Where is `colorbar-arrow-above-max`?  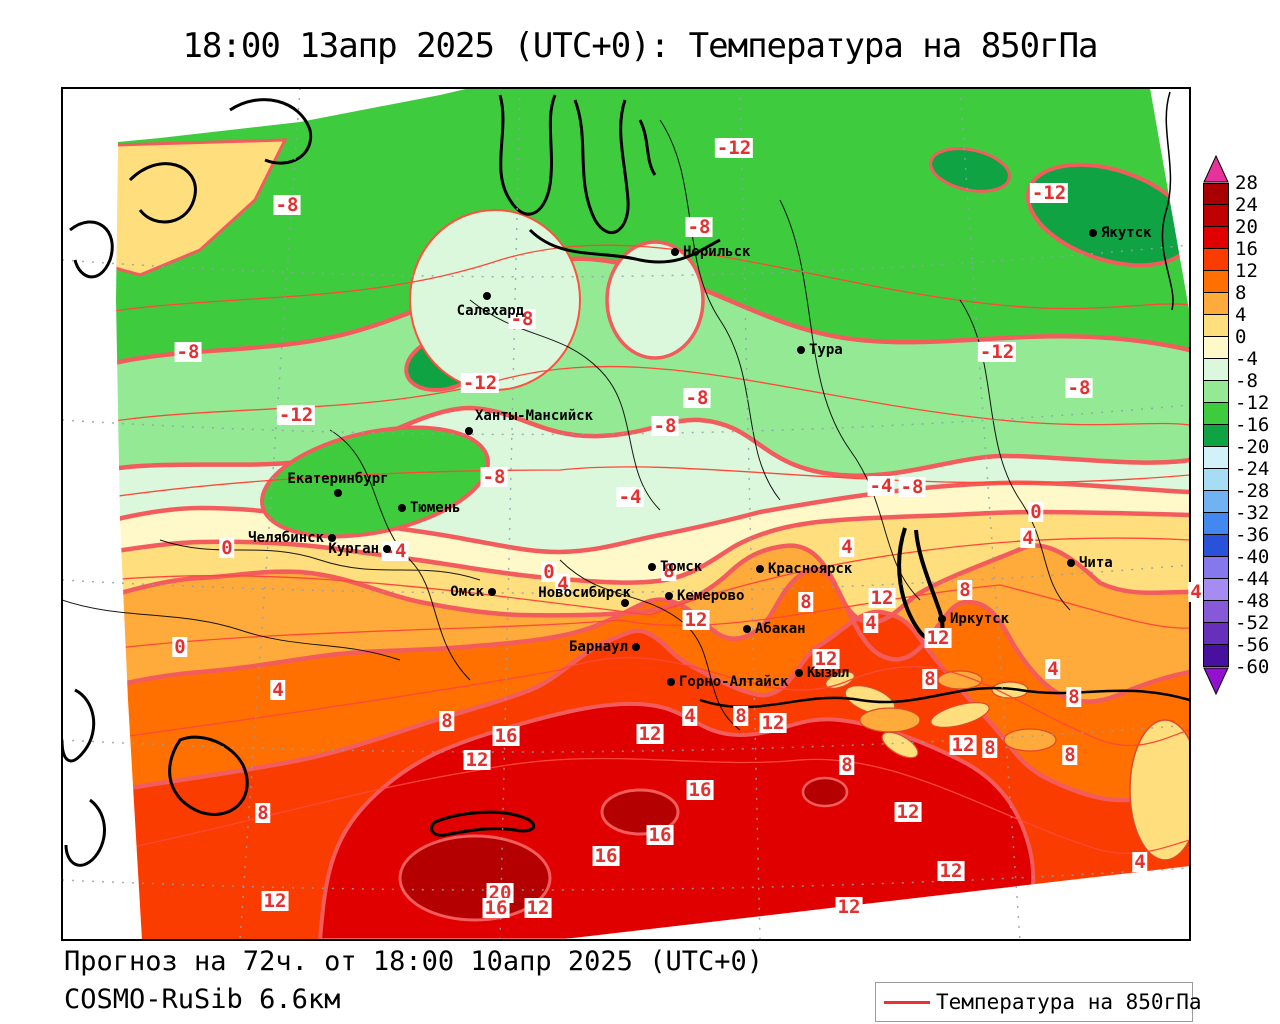 colorbar-arrow-above-max is located at coordinates (1216, 169).